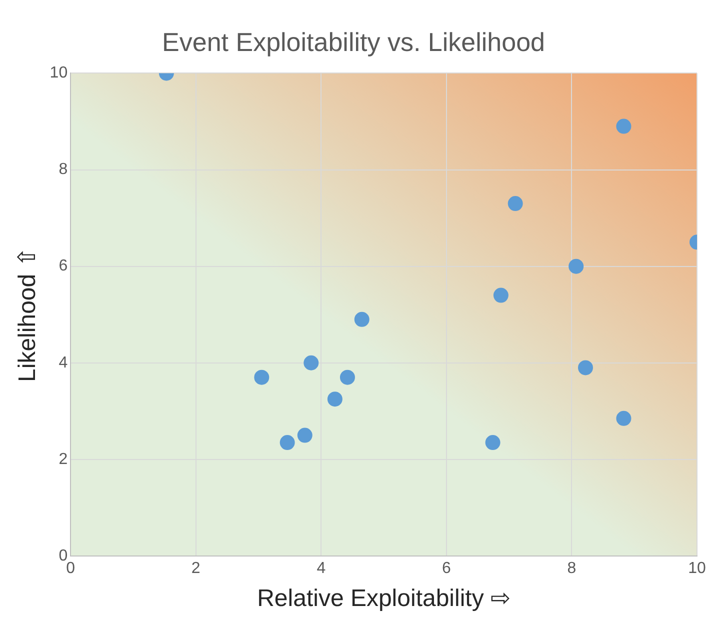 The height and width of the screenshot is (626, 725). What do you see at coordinates (63, 266) in the screenshot?
I see `y-tick-label: 6` at bounding box center [63, 266].